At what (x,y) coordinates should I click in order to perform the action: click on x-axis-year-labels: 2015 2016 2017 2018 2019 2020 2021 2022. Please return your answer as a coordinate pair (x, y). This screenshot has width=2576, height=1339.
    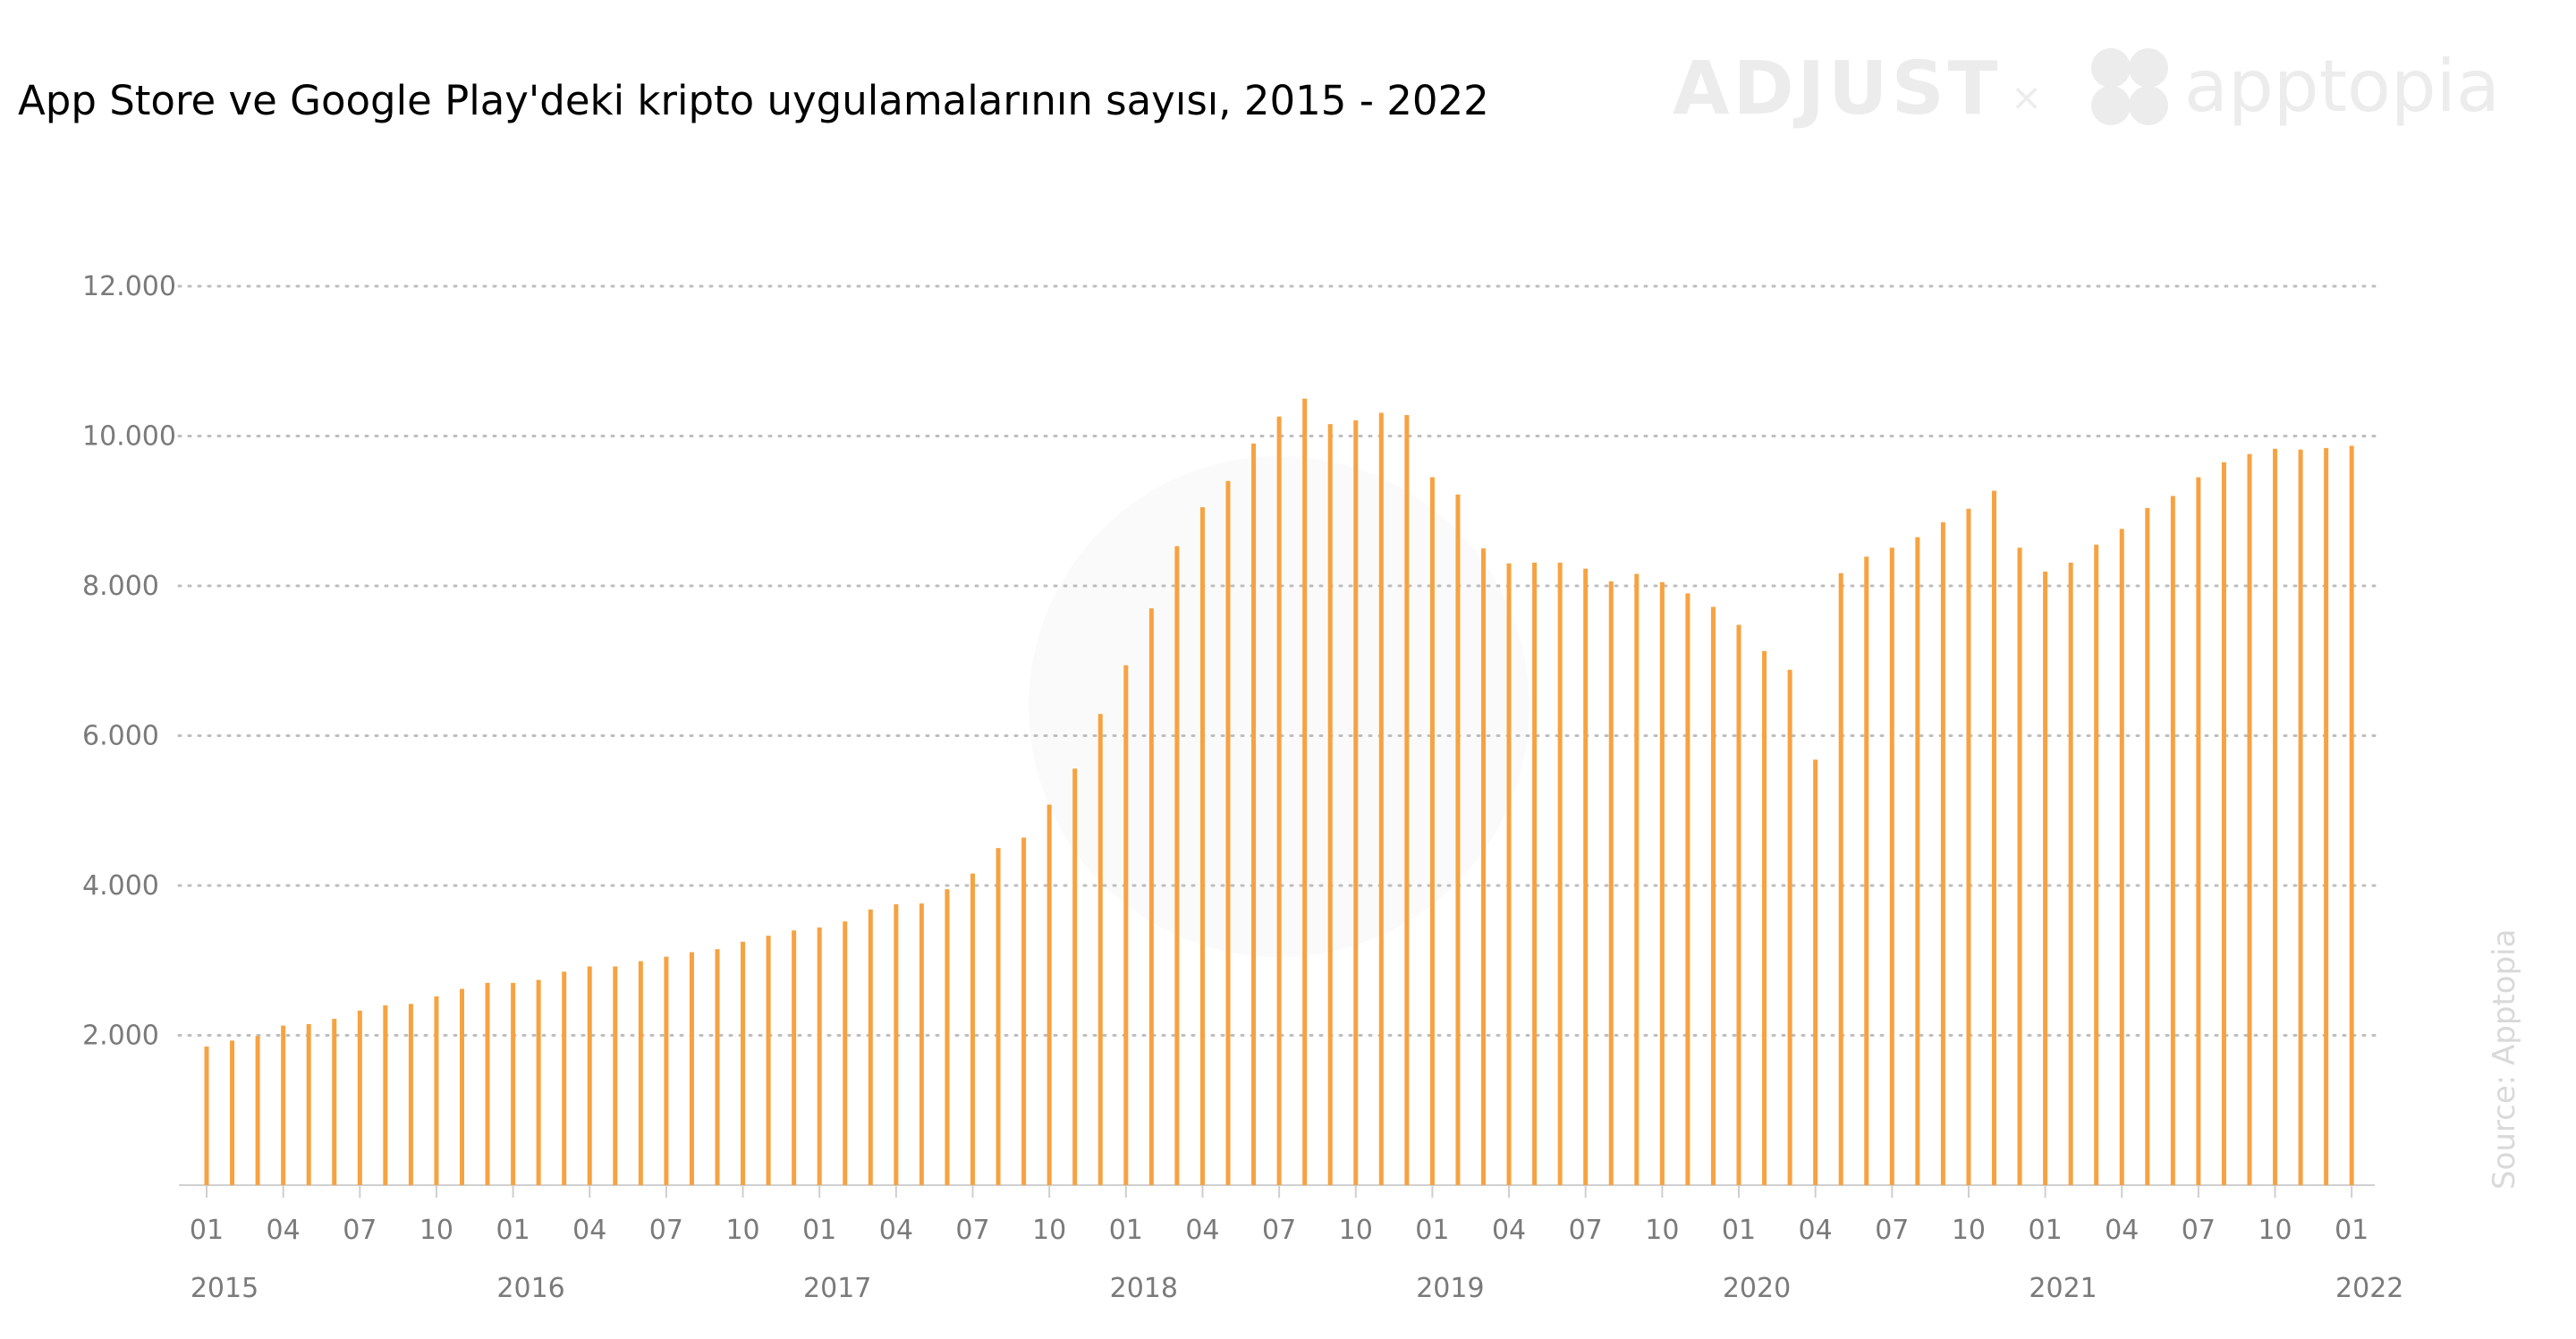
    Looking at the image, I should click on (1297, 1288).